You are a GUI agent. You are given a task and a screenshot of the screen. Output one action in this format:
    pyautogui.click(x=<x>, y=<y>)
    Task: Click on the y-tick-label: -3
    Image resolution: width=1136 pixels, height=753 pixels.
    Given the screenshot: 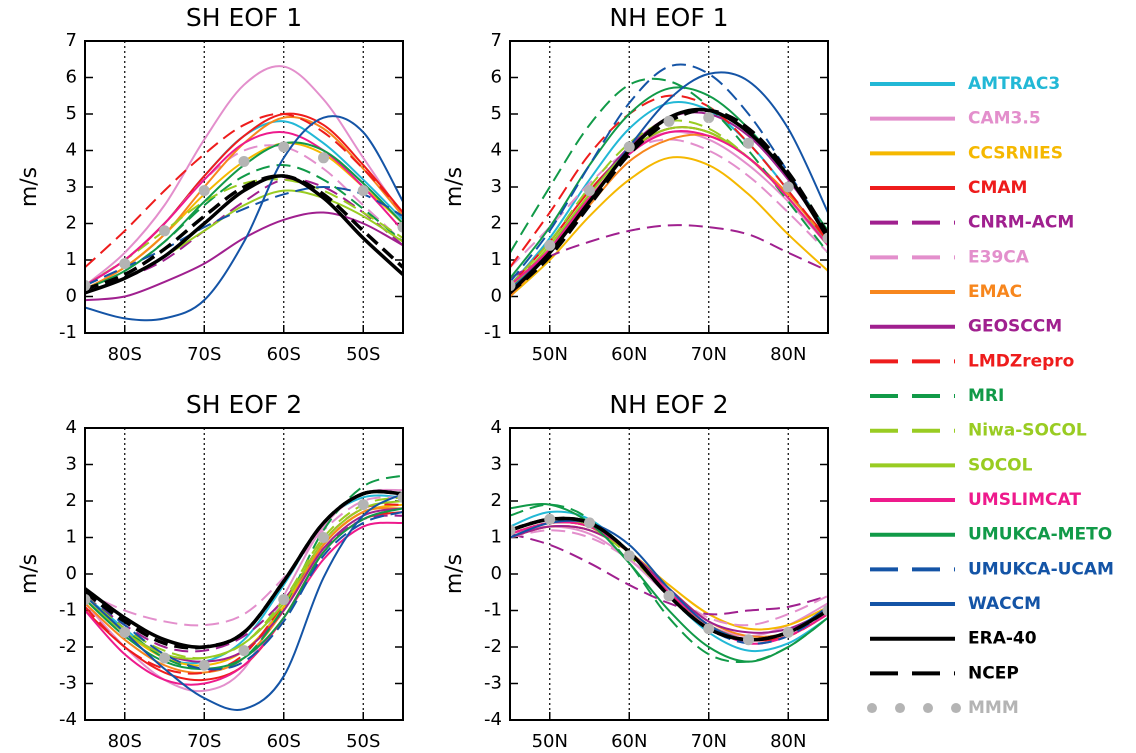 What is the action you would take?
    pyautogui.click(x=493, y=683)
    